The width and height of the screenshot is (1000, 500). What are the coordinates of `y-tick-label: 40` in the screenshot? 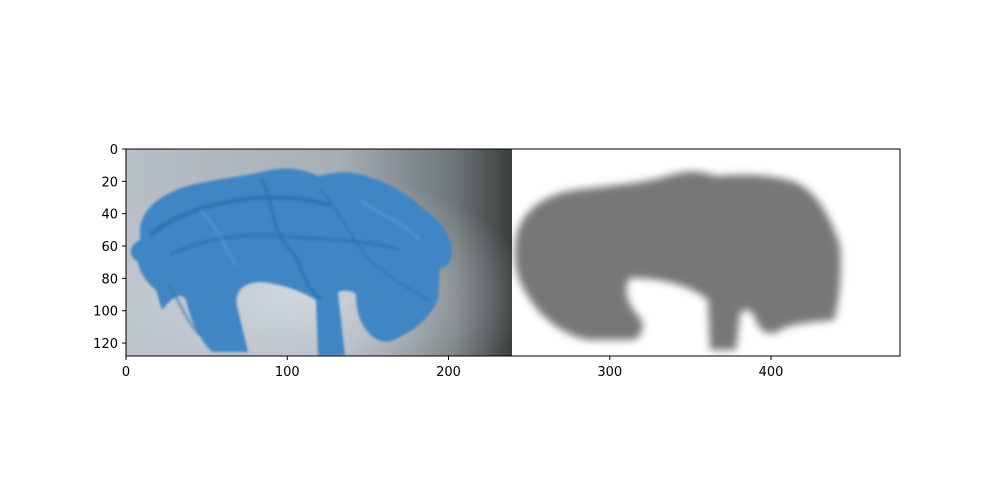 It's located at (109, 215).